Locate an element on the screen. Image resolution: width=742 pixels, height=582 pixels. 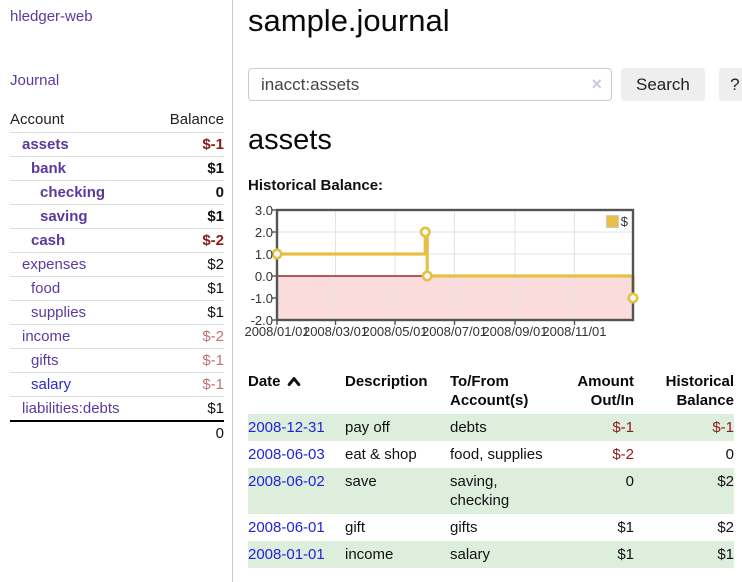
transaction-accounts: gifts is located at coordinates (464, 527).